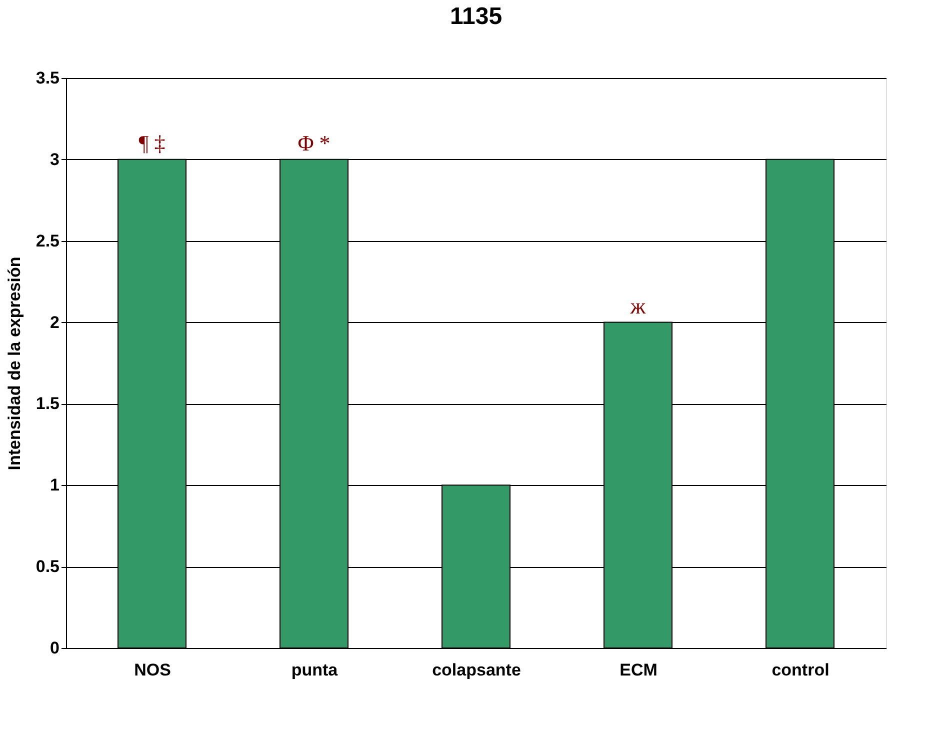 The width and height of the screenshot is (946, 744). I want to click on y-tick-label: 1, so click(55, 485).